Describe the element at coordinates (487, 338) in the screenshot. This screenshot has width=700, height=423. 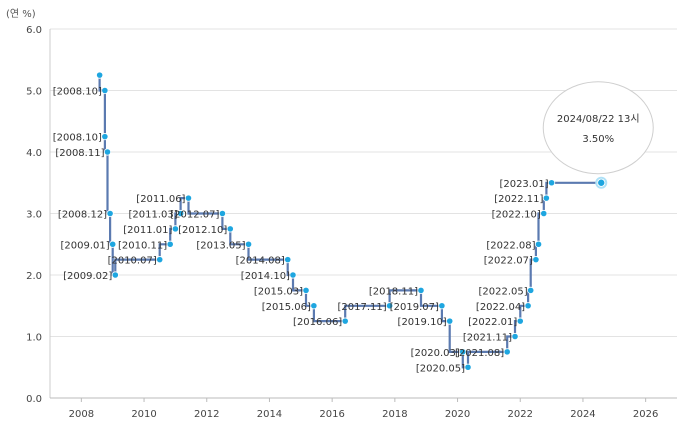
I see `data-point-label: [2021.11]` at that location.